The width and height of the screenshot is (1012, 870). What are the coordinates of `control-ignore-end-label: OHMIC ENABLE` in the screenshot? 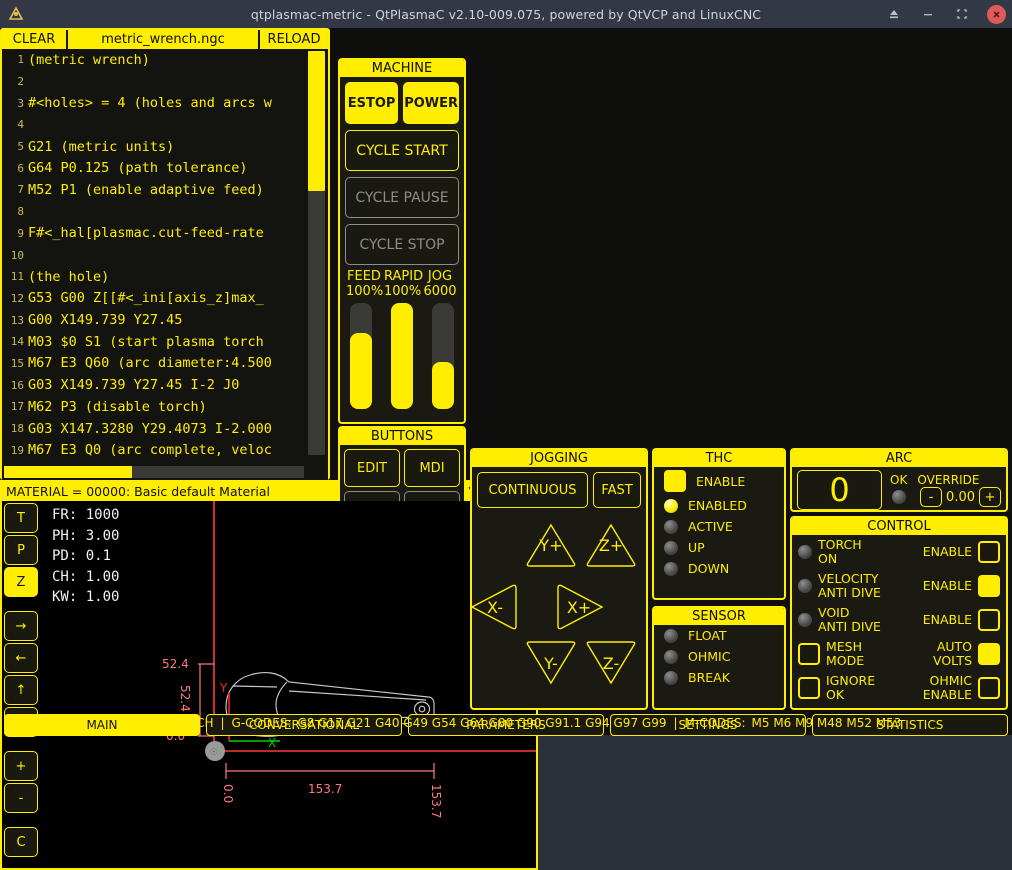 It's located at (947, 687).